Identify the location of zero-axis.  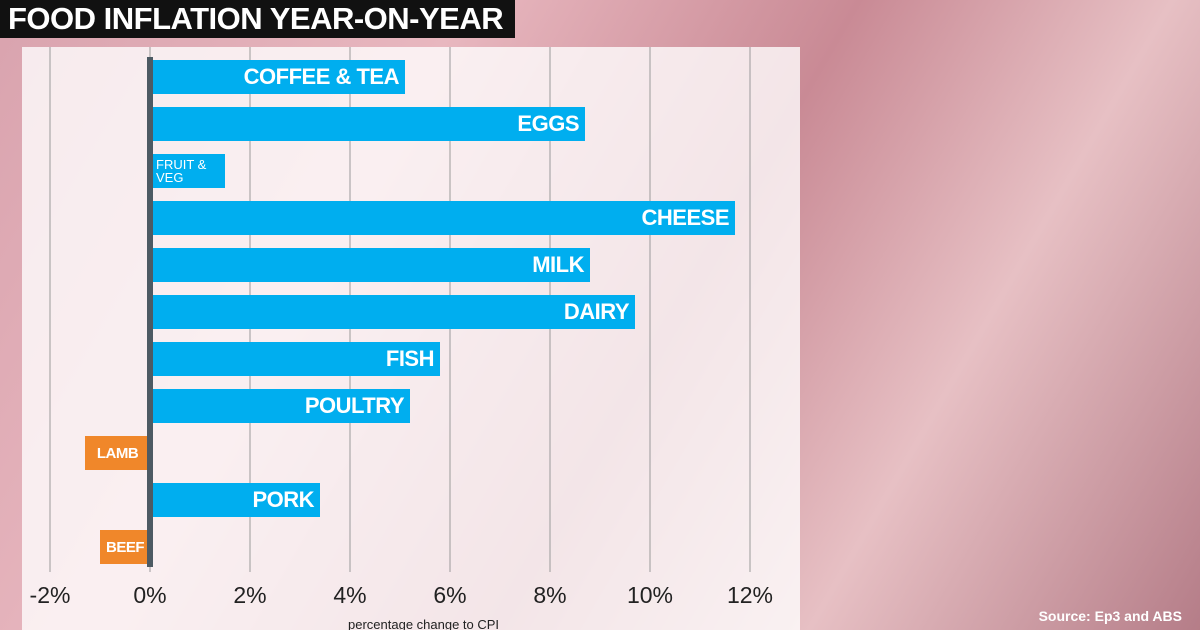
(150, 312).